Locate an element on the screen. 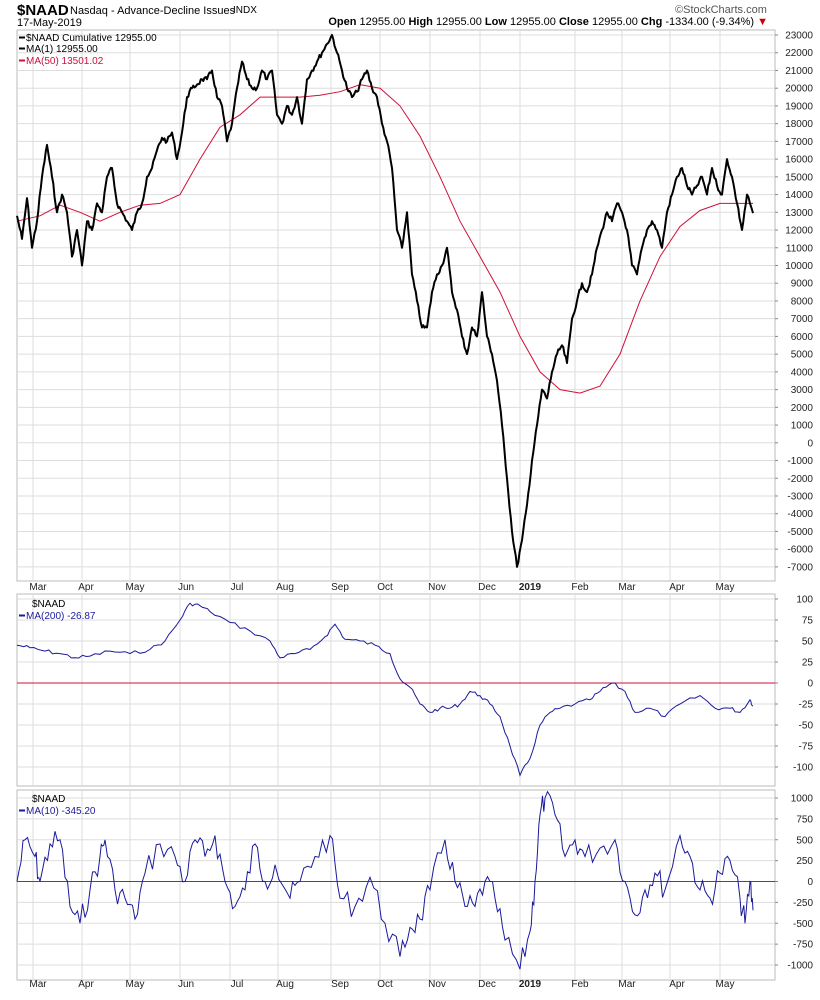 The width and height of the screenshot is (820, 1000). y-tick-label: -500 is located at coordinates (803, 924).